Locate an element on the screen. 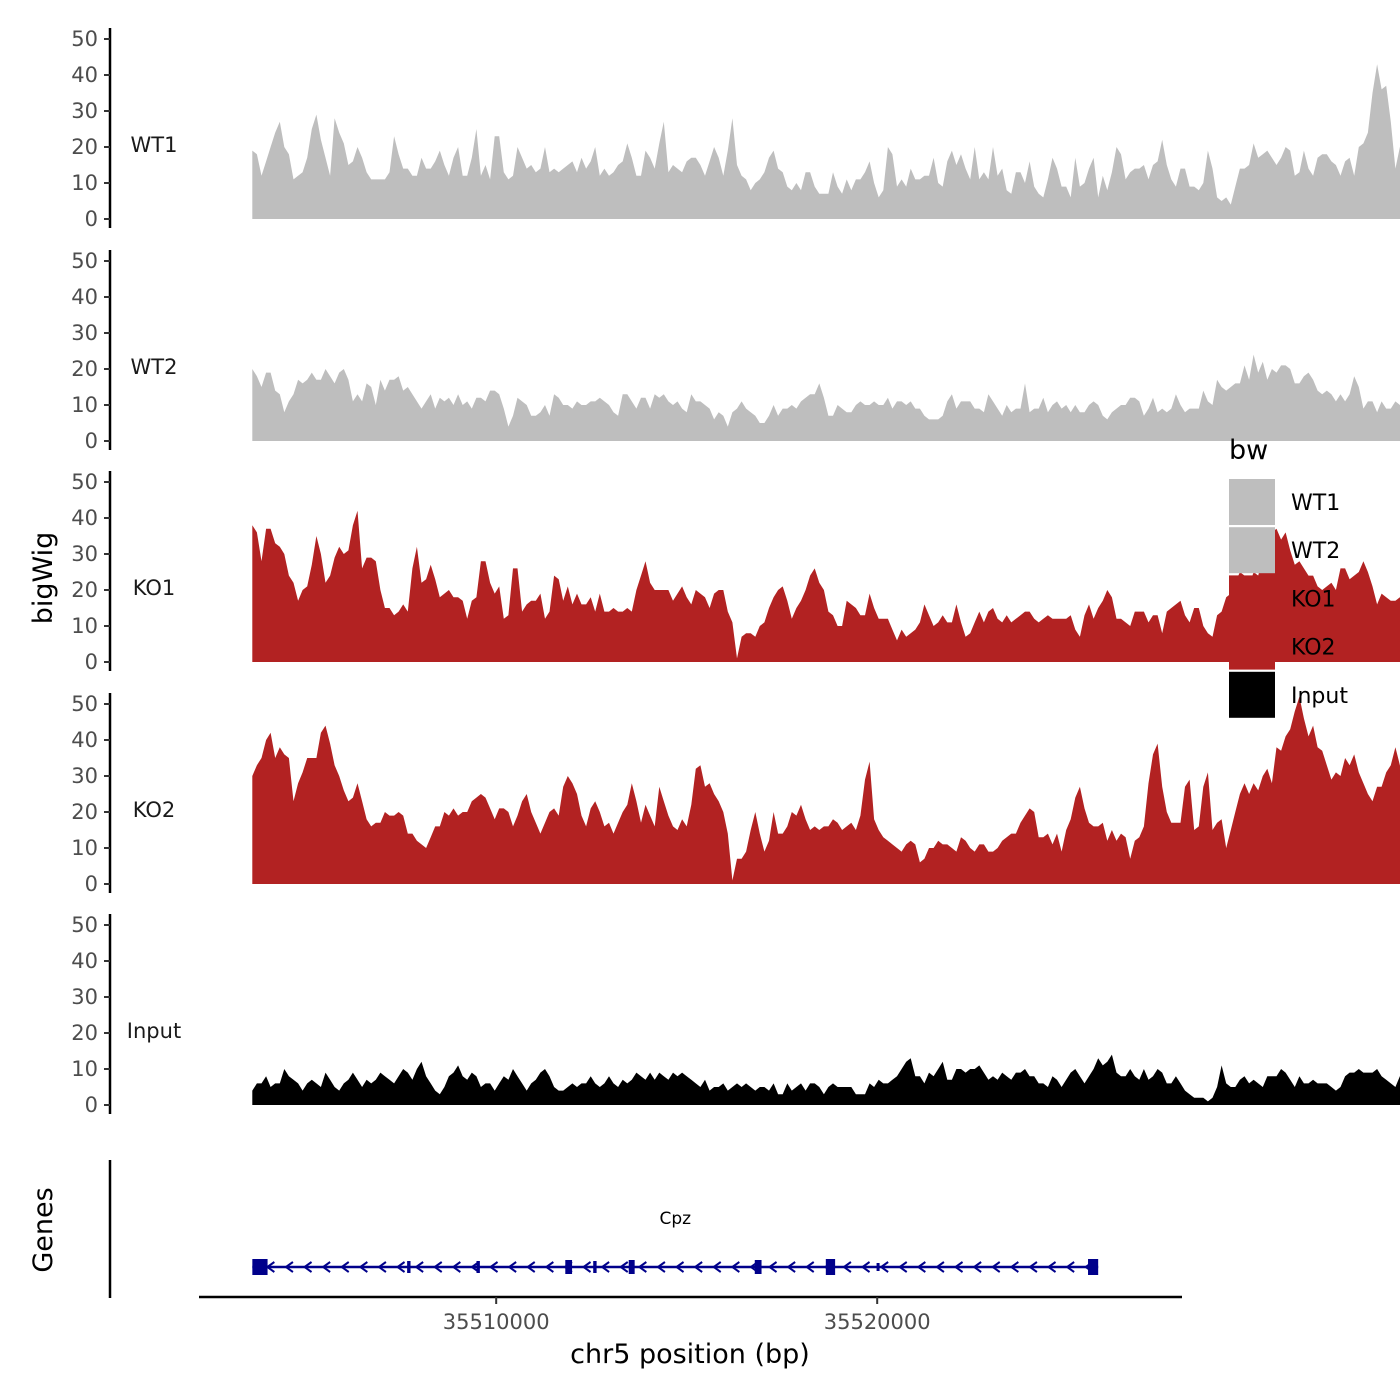  track-wt2: 0 10 20 30 40 50 WT2 is located at coordinates (735, 351).